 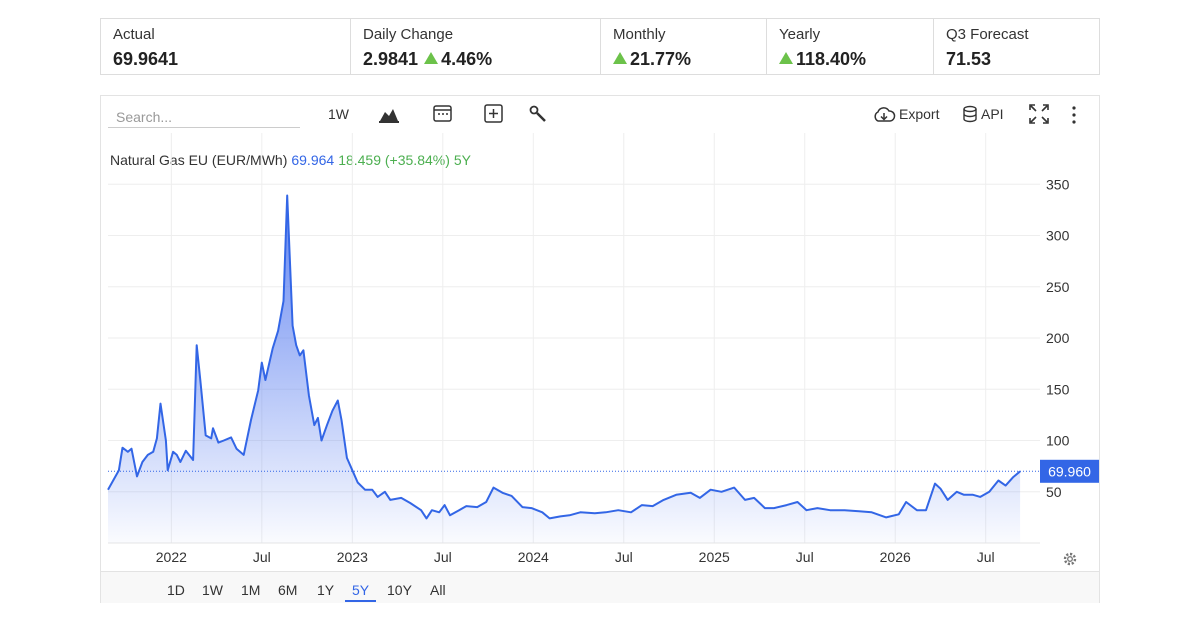 What do you see at coordinates (394, 160) in the screenshot?
I see `legend-change: 18.459 (+35.84%)` at bounding box center [394, 160].